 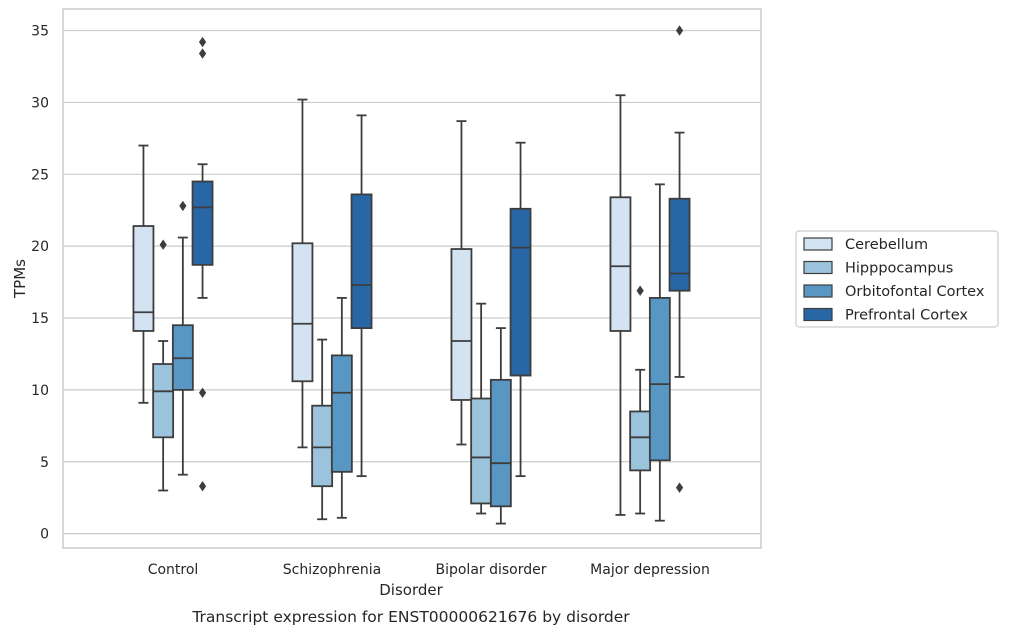 What do you see at coordinates (40, 247) in the screenshot?
I see `y-tick-label: 20` at bounding box center [40, 247].